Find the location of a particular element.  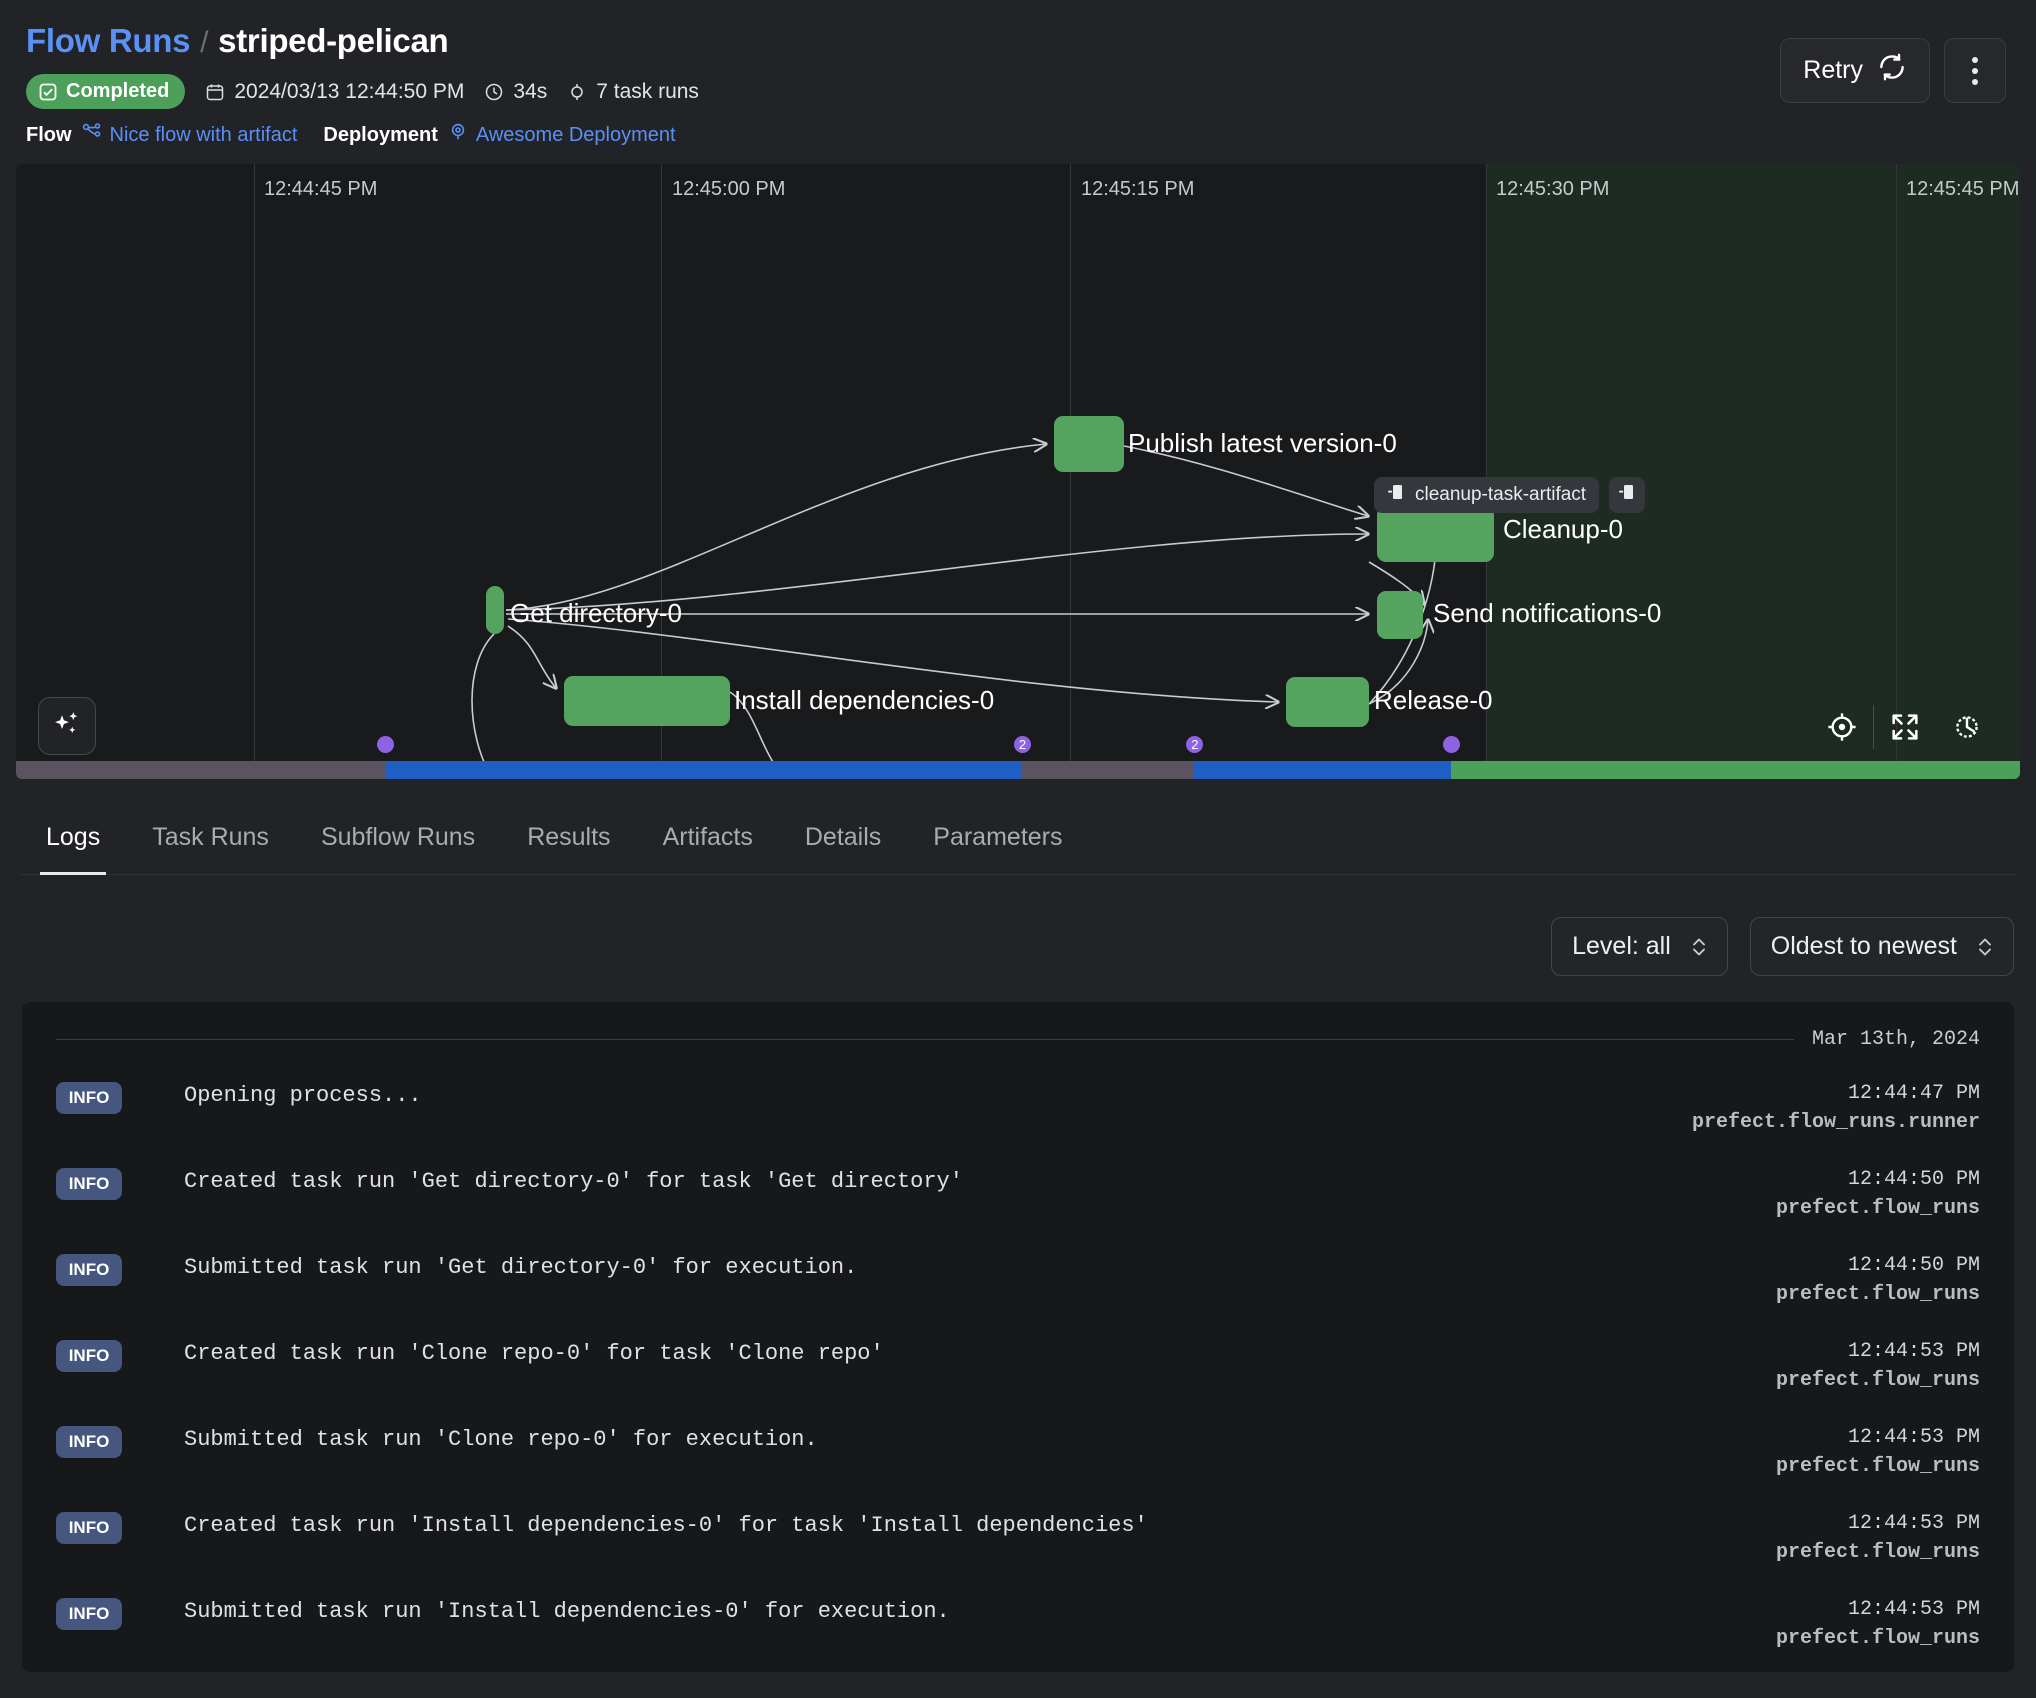

log-meta: 12:44:47 PM prefect.flow_runs.runner is located at coordinates (1830, 1108).